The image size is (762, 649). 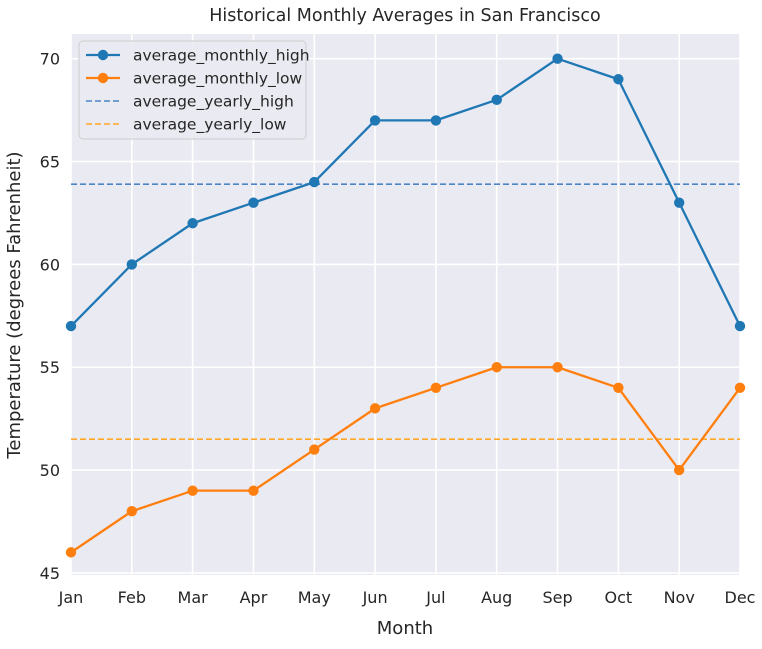 What do you see at coordinates (50, 470) in the screenshot?
I see `y-tick-label: 50` at bounding box center [50, 470].